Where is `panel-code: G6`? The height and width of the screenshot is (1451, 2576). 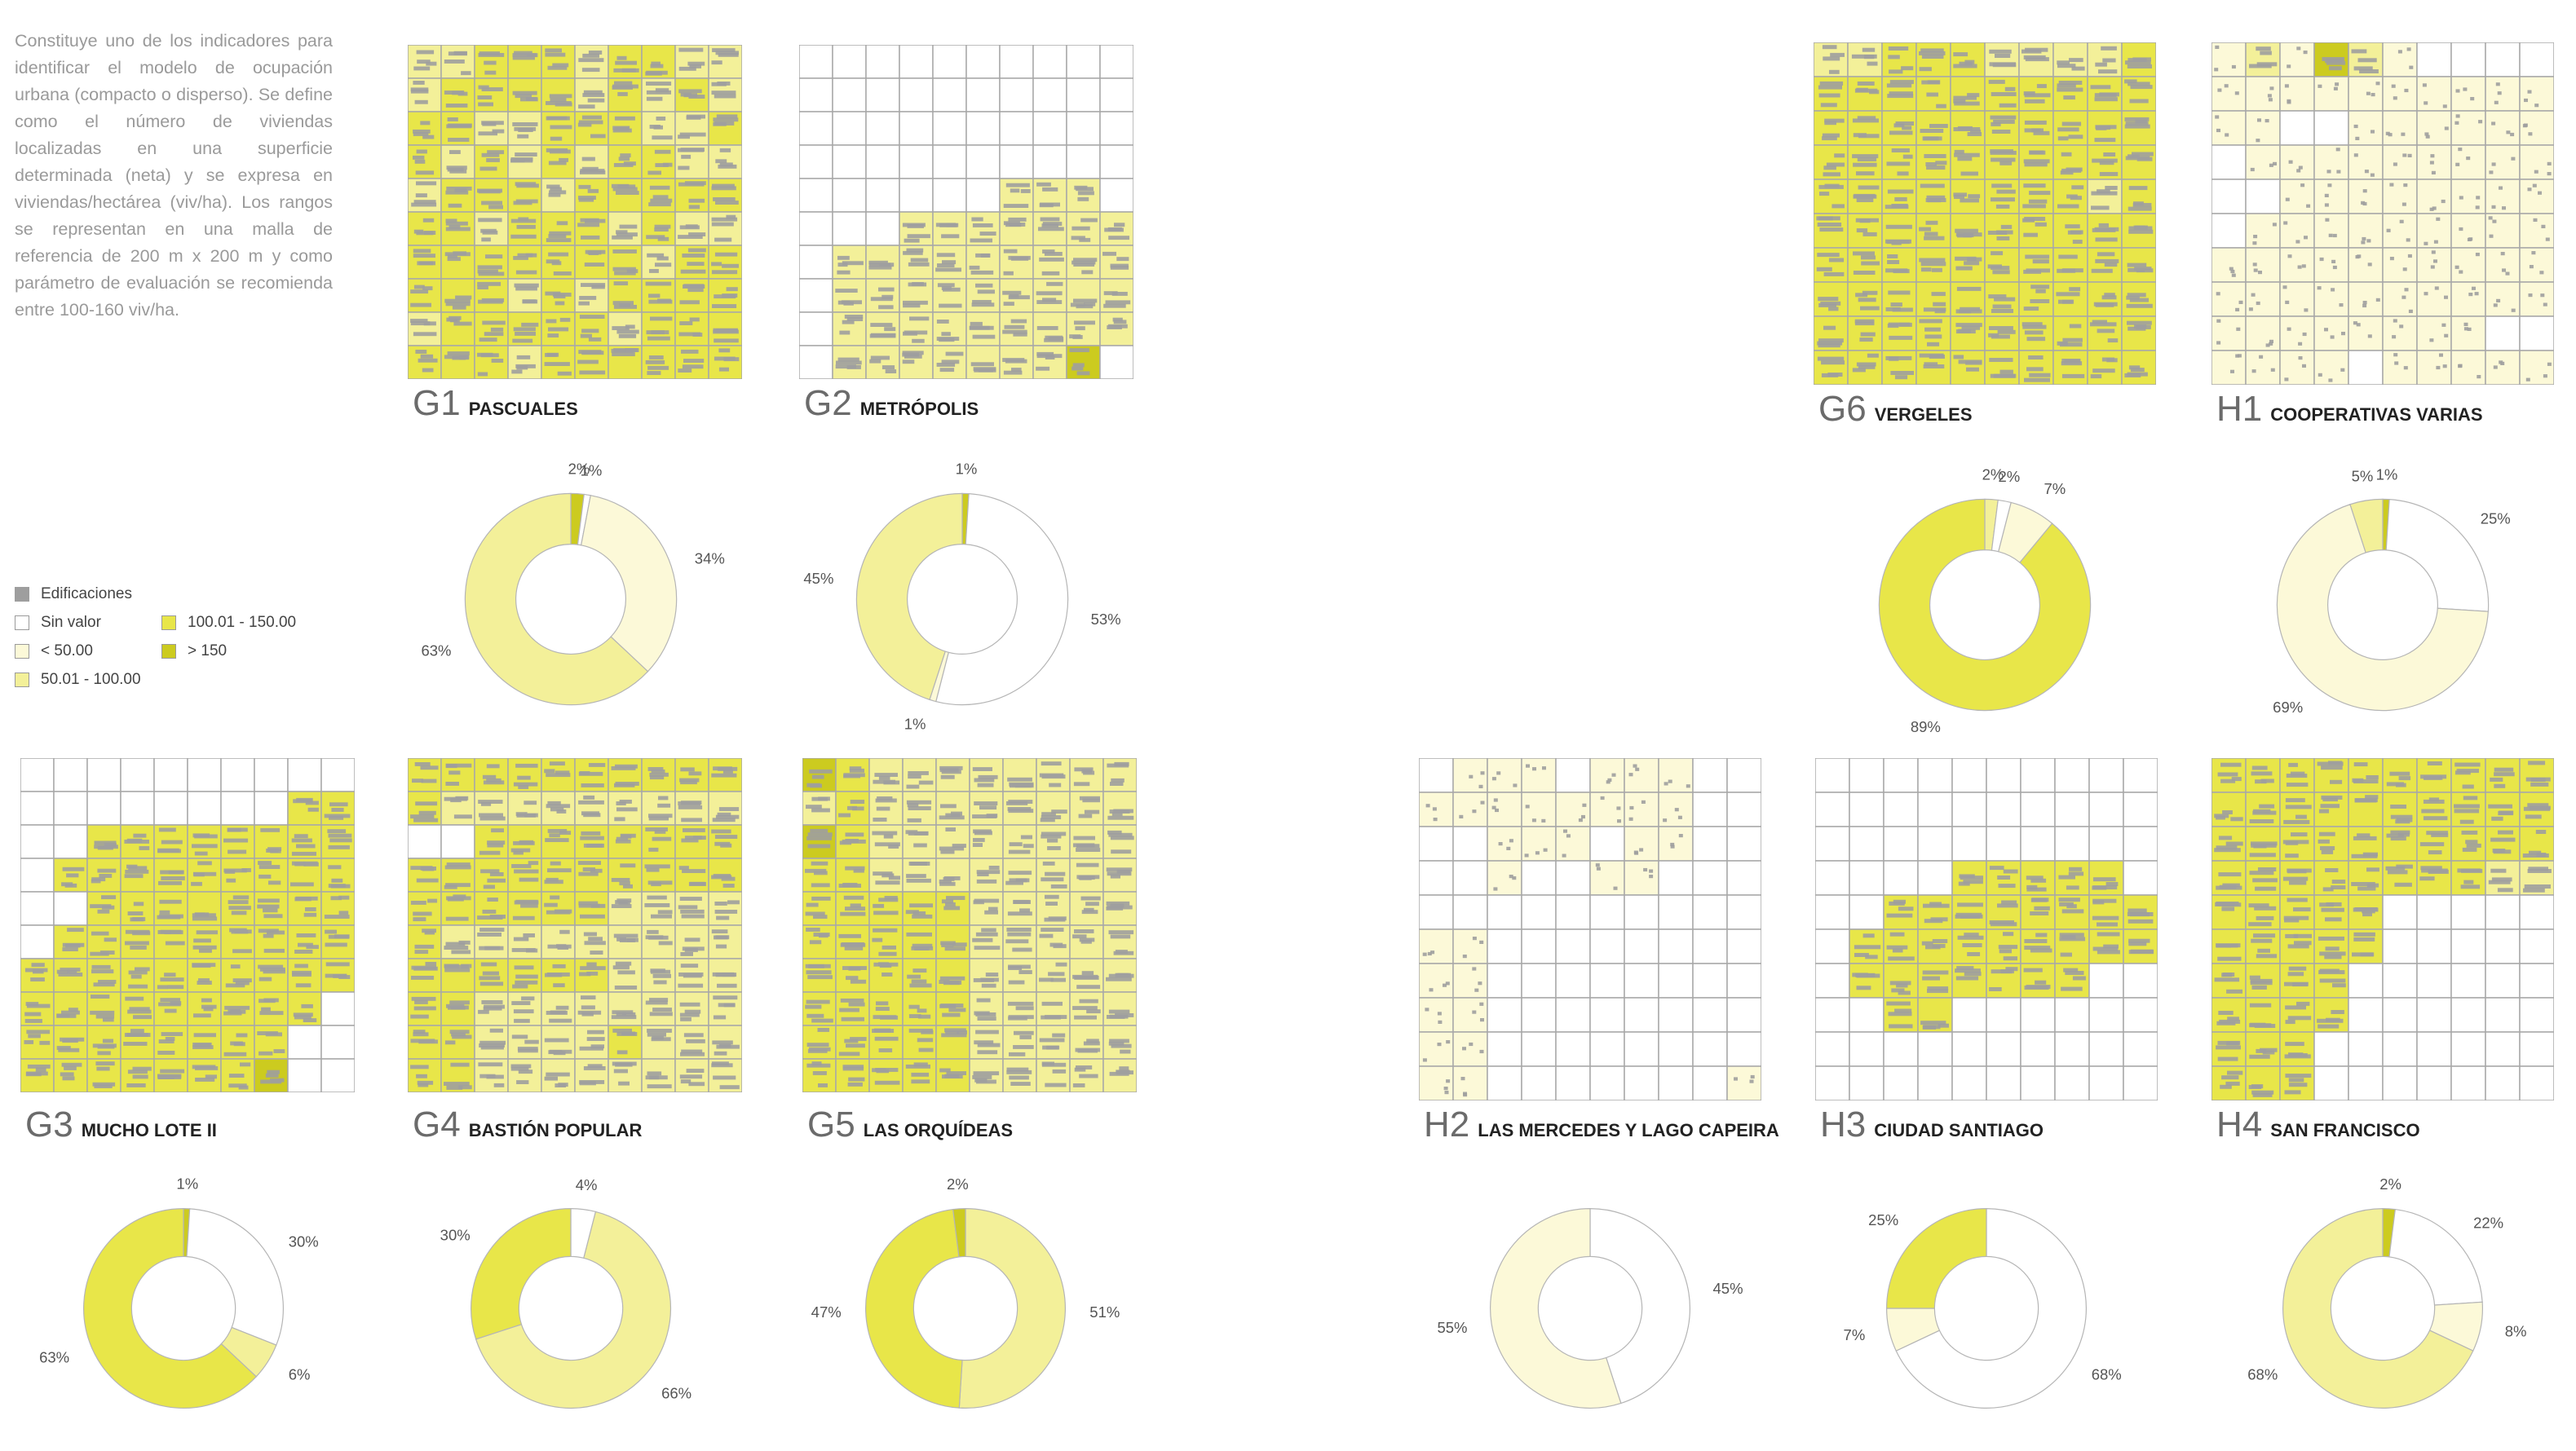
panel-code: G6 is located at coordinates (1842, 409).